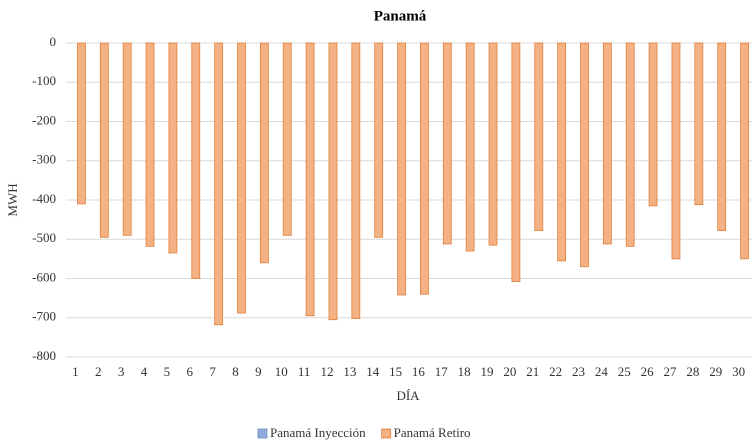  What do you see at coordinates (258, 371) in the screenshot?
I see `x-tick-label: 9` at bounding box center [258, 371].